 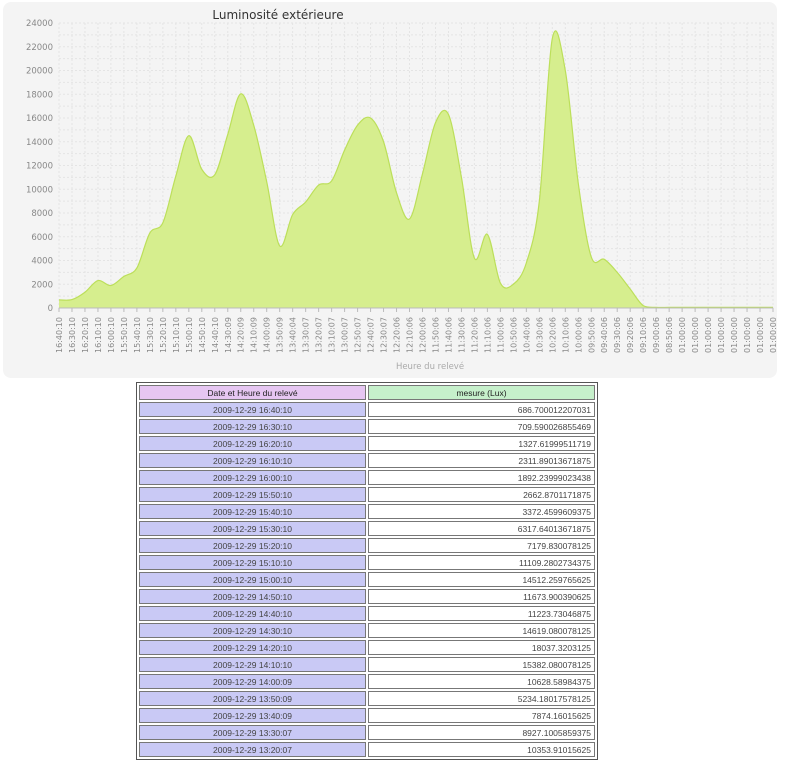 I want to click on cell-datetime: 2009-12-29 14:40:10, so click(x=252, y=613).